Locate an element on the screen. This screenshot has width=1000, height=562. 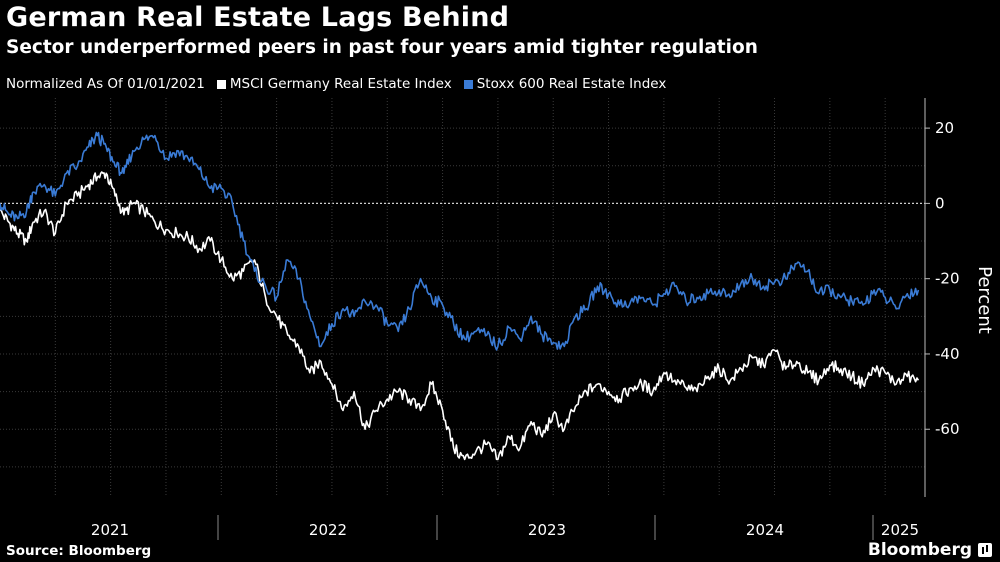
y-tick-label: -20 is located at coordinates (947, 279).